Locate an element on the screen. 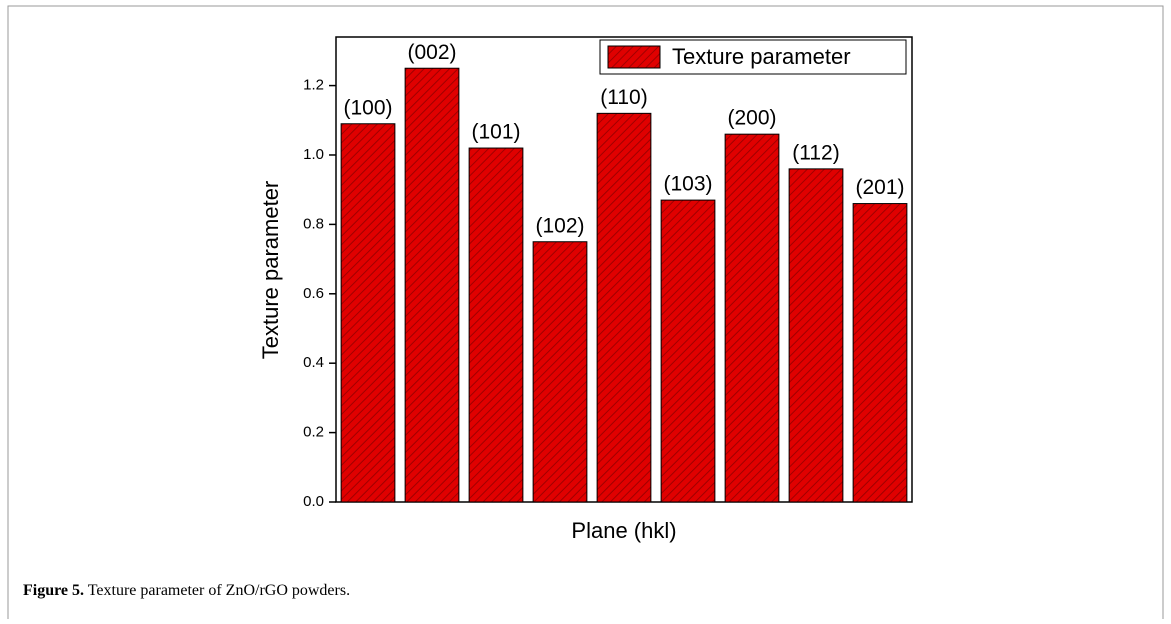 The height and width of the screenshot is (624, 1171). bar-label: (103) is located at coordinates (687, 184).